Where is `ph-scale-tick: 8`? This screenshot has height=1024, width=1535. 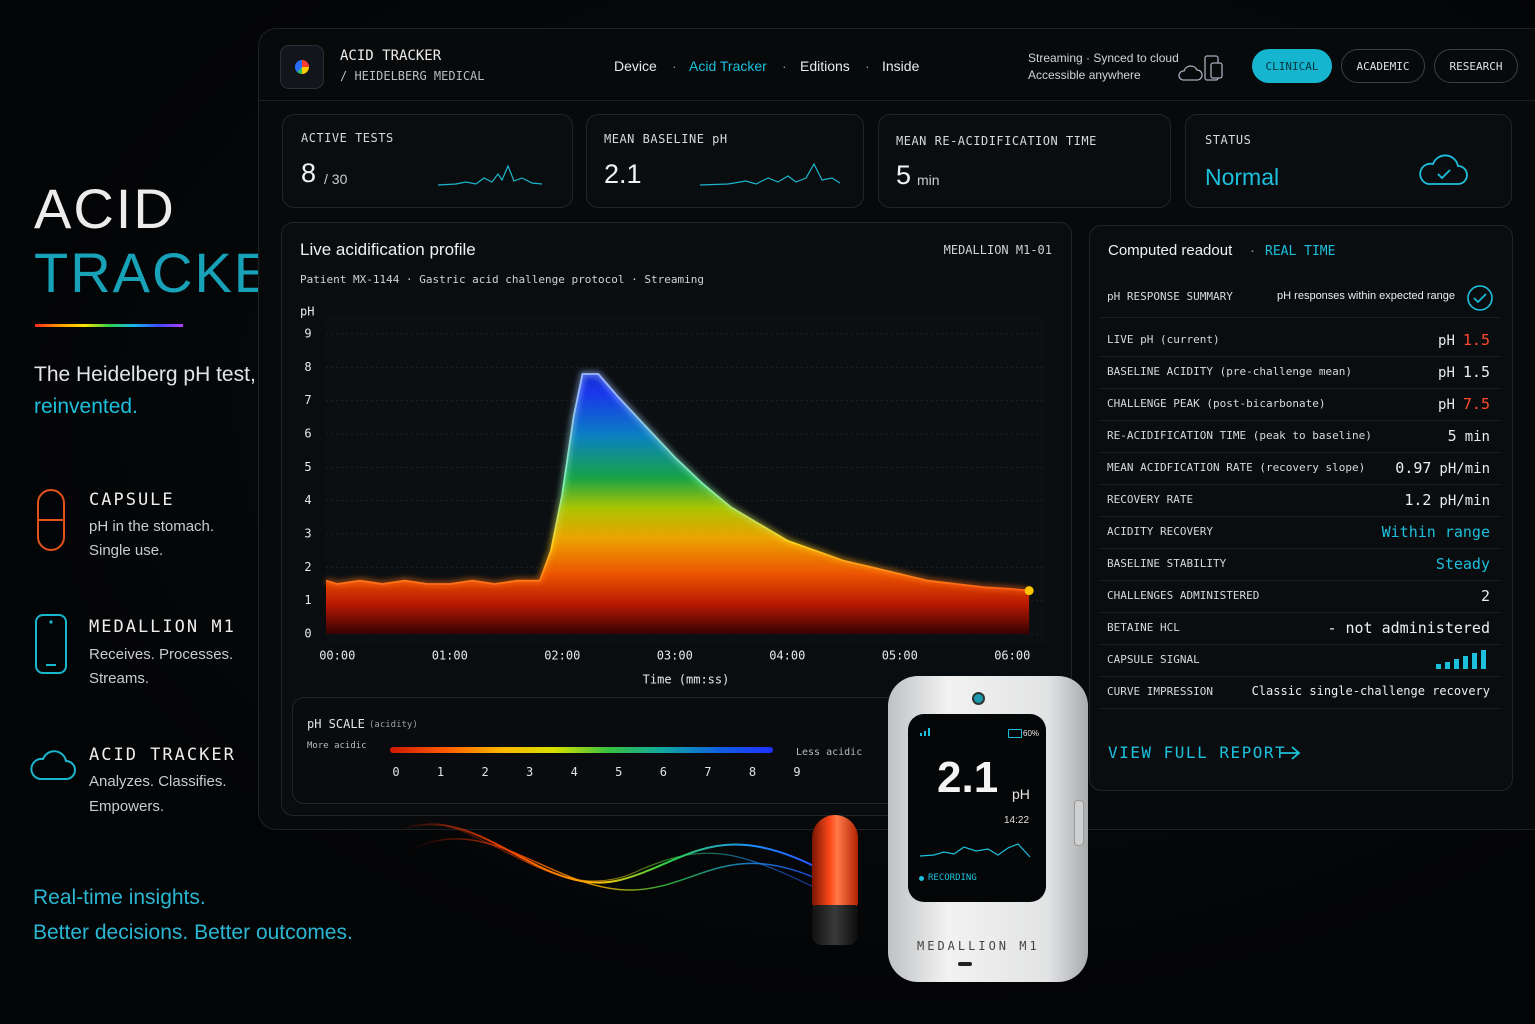 ph-scale-tick: 8 is located at coordinates (752, 772).